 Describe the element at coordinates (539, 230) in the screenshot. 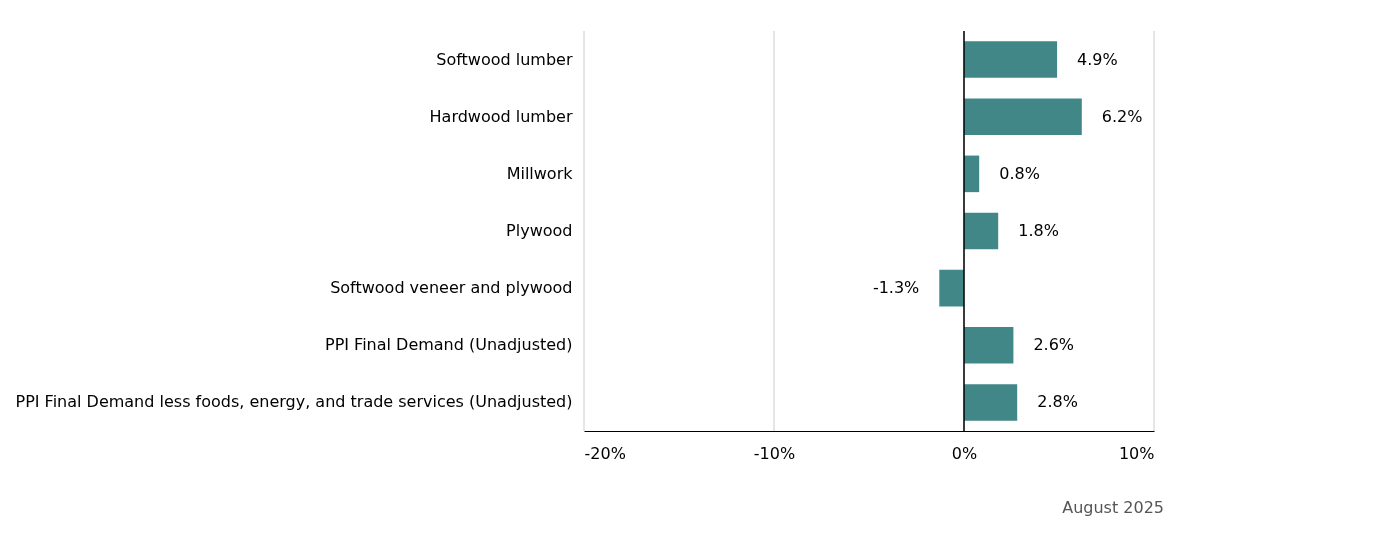

I see `y-tick-label: Plywood` at that location.